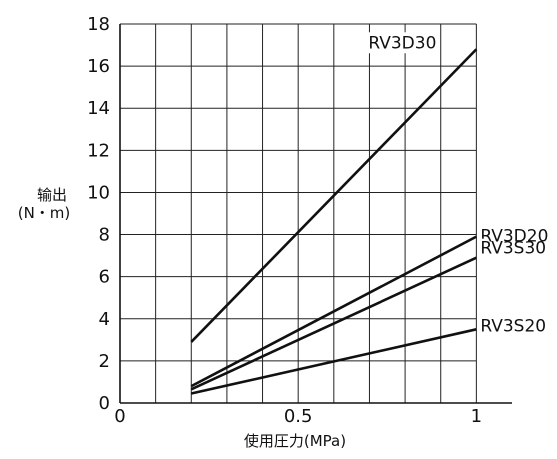  What do you see at coordinates (514, 237) in the screenshot?
I see `series-label: RV3D20` at bounding box center [514, 237].